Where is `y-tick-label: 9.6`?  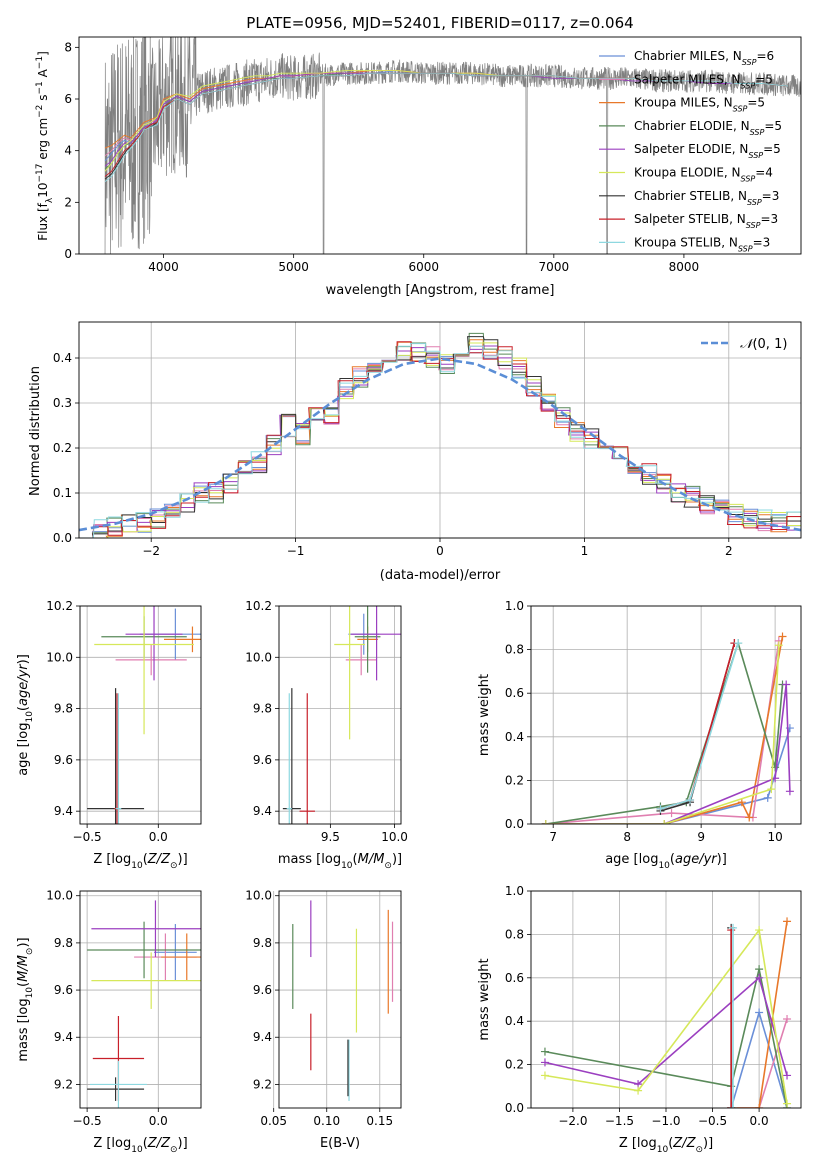
y-tick-label: 9.6 is located at coordinates (262, 990).